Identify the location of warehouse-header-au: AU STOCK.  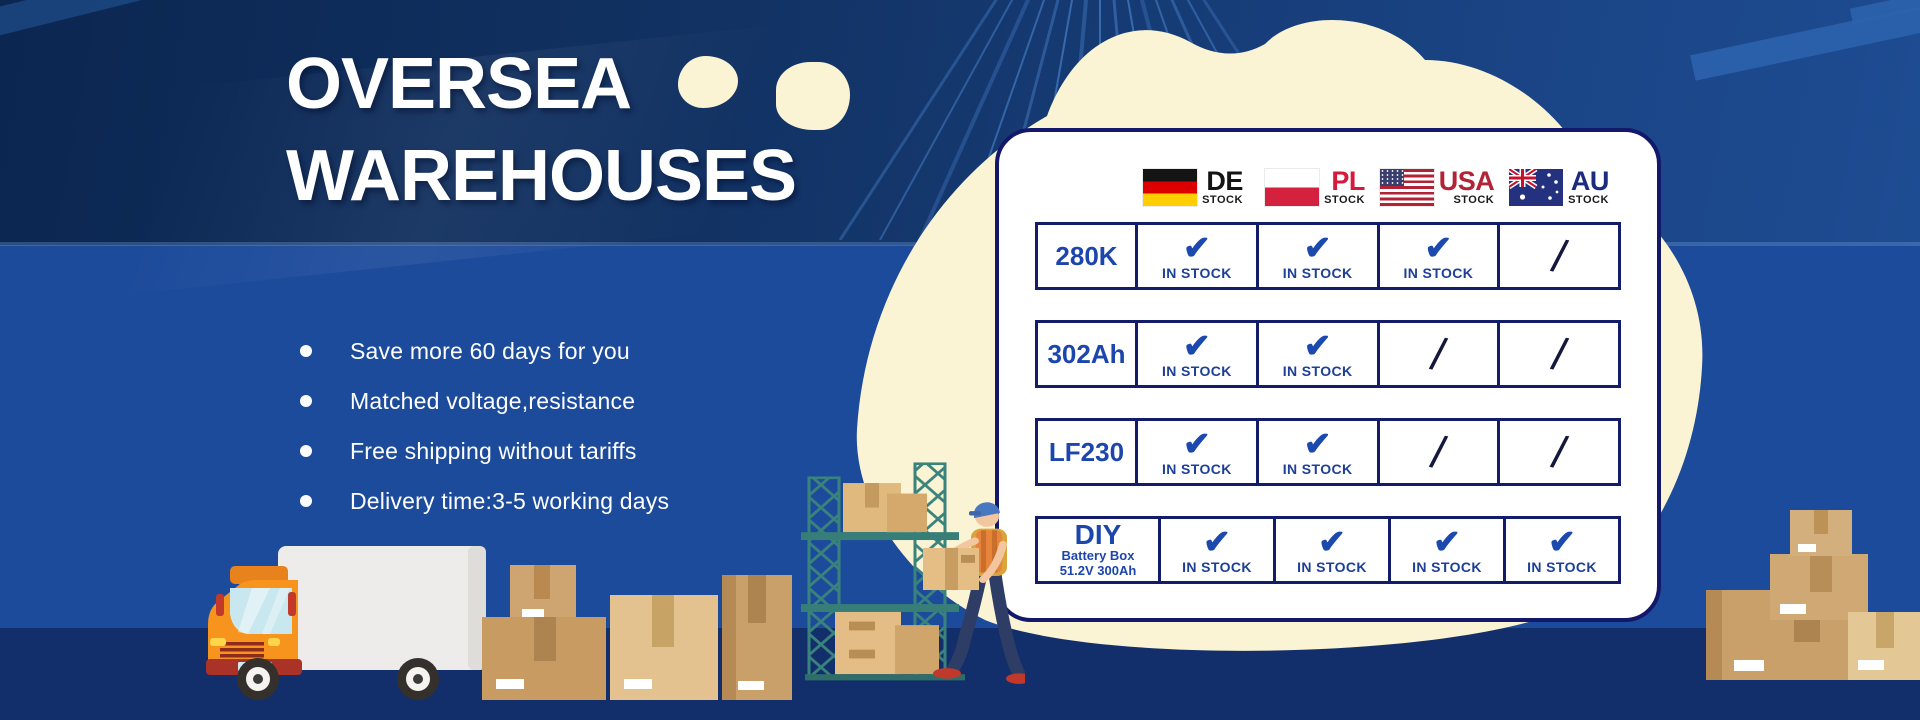
(1559, 184).